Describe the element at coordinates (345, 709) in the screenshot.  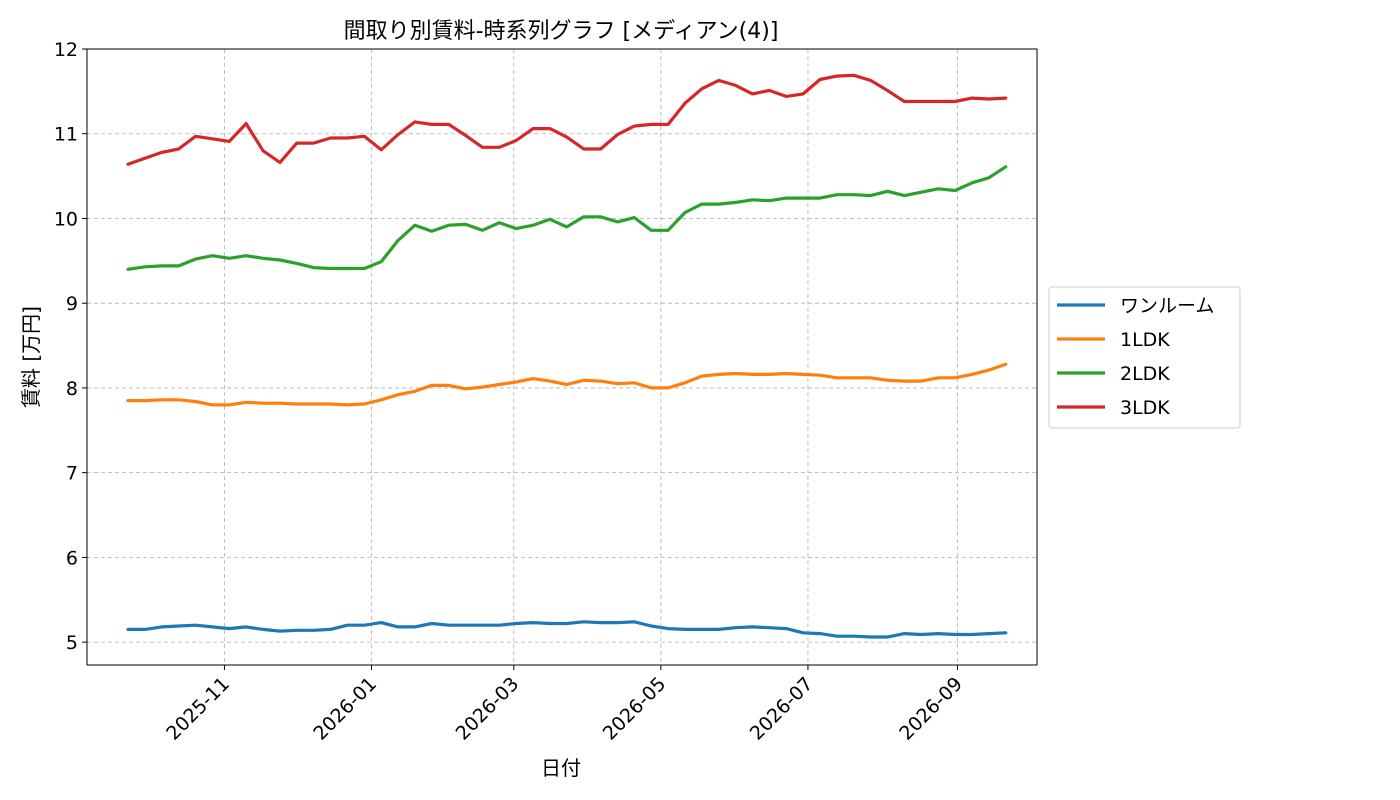
I see `x-tick-label: 2026-01` at that location.